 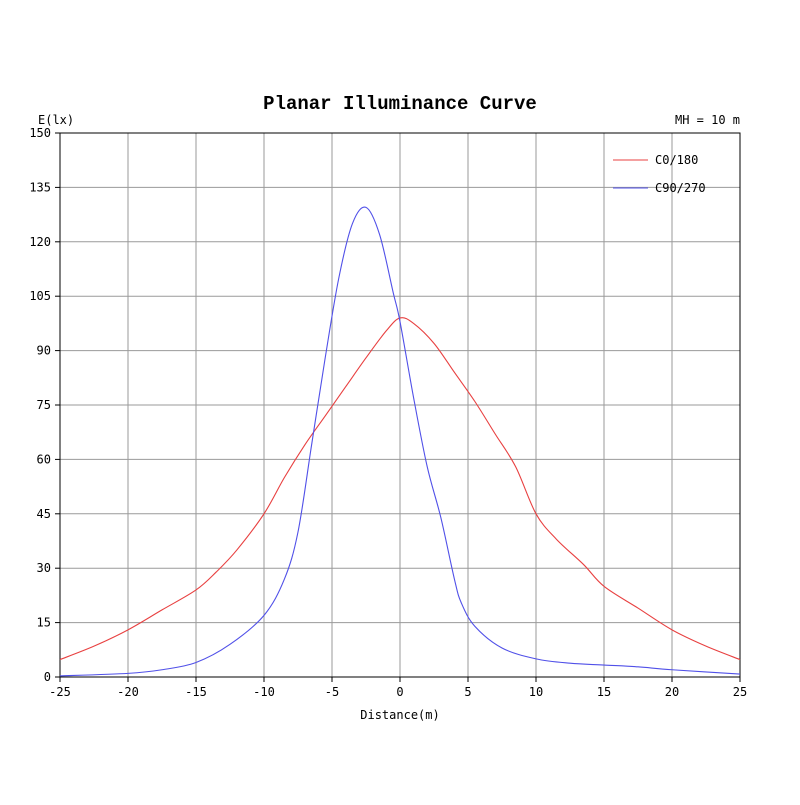 What do you see at coordinates (676, 160) in the screenshot?
I see `legend-label: C0/180` at bounding box center [676, 160].